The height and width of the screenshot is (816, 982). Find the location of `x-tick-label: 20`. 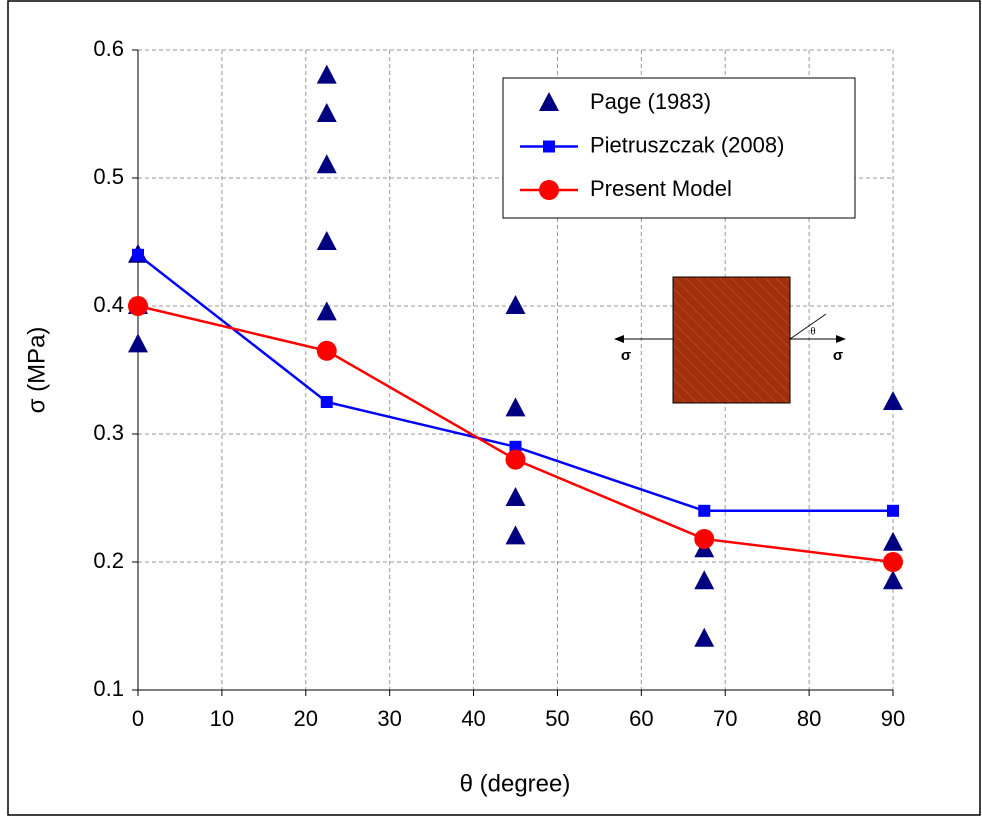

x-tick-label: 20 is located at coordinates (306, 718).